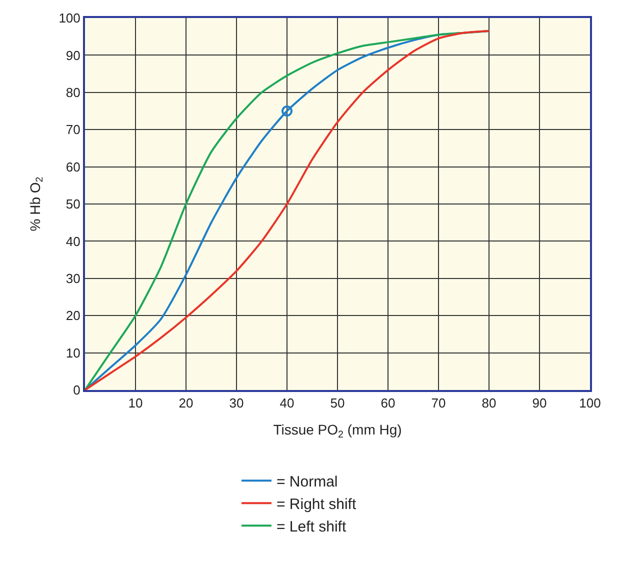 This screenshot has height=568, width=634. Describe the element at coordinates (73, 278) in the screenshot. I see `y-tick-label: 30` at that location.